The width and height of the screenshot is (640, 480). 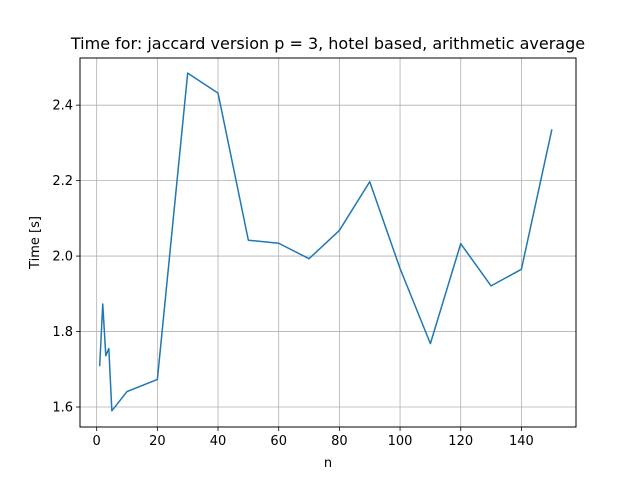 What do you see at coordinates (157, 441) in the screenshot?
I see `x-tick-label: 20` at bounding box center [157, 441].